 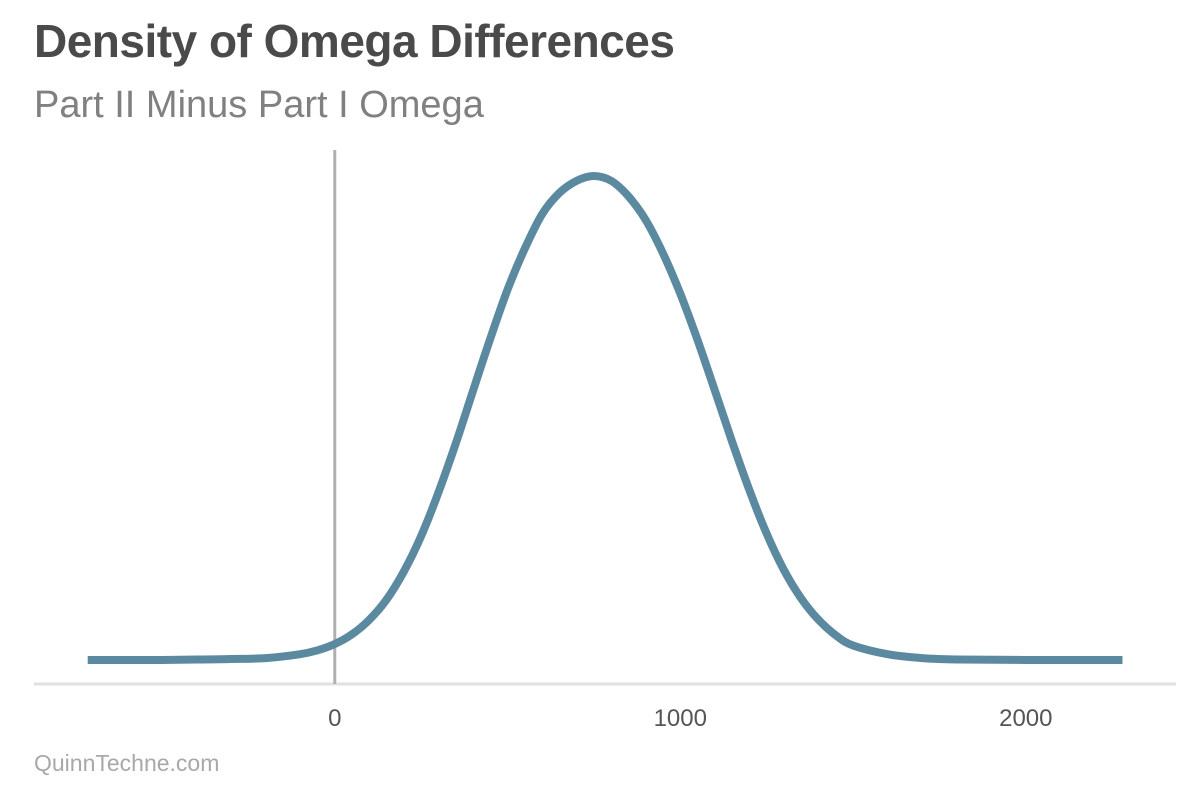 What do you see at coordinates (334, 718) in the screenshot?
I see `x-tick-label: 0` at bounding box center [334, 718].